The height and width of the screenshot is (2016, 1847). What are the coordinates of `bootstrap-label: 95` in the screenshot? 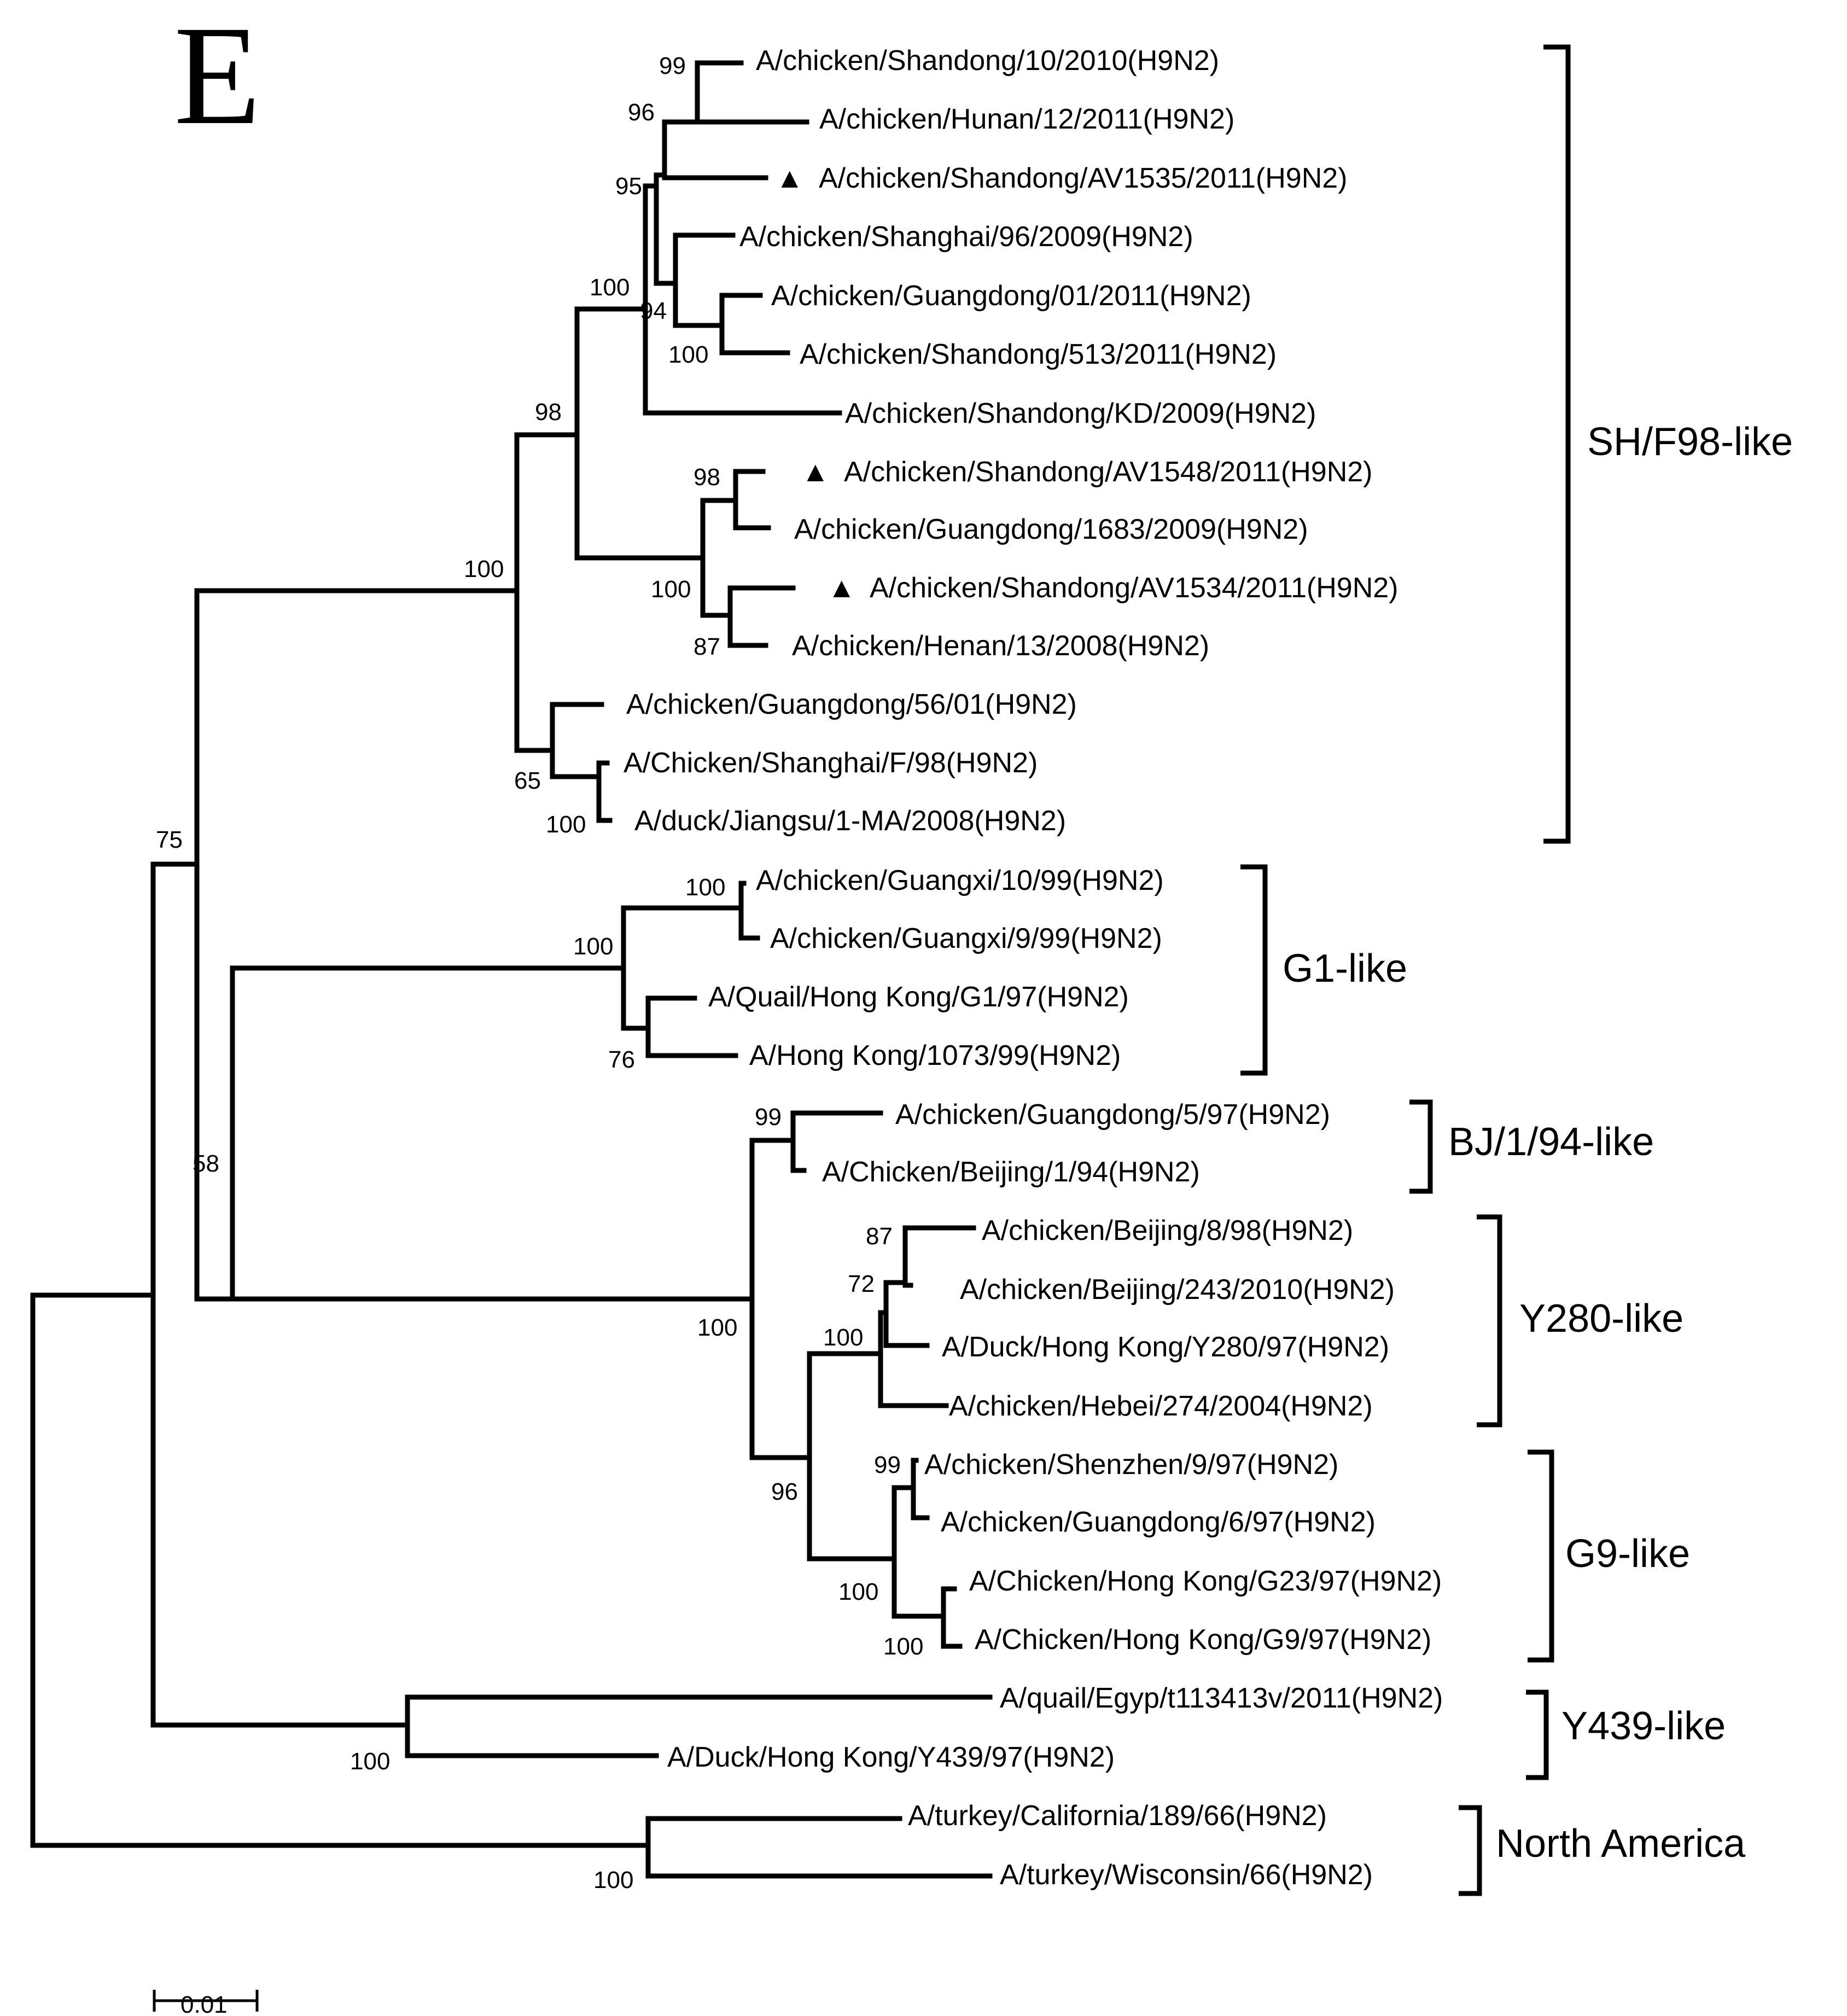 It's located at (628, 186).